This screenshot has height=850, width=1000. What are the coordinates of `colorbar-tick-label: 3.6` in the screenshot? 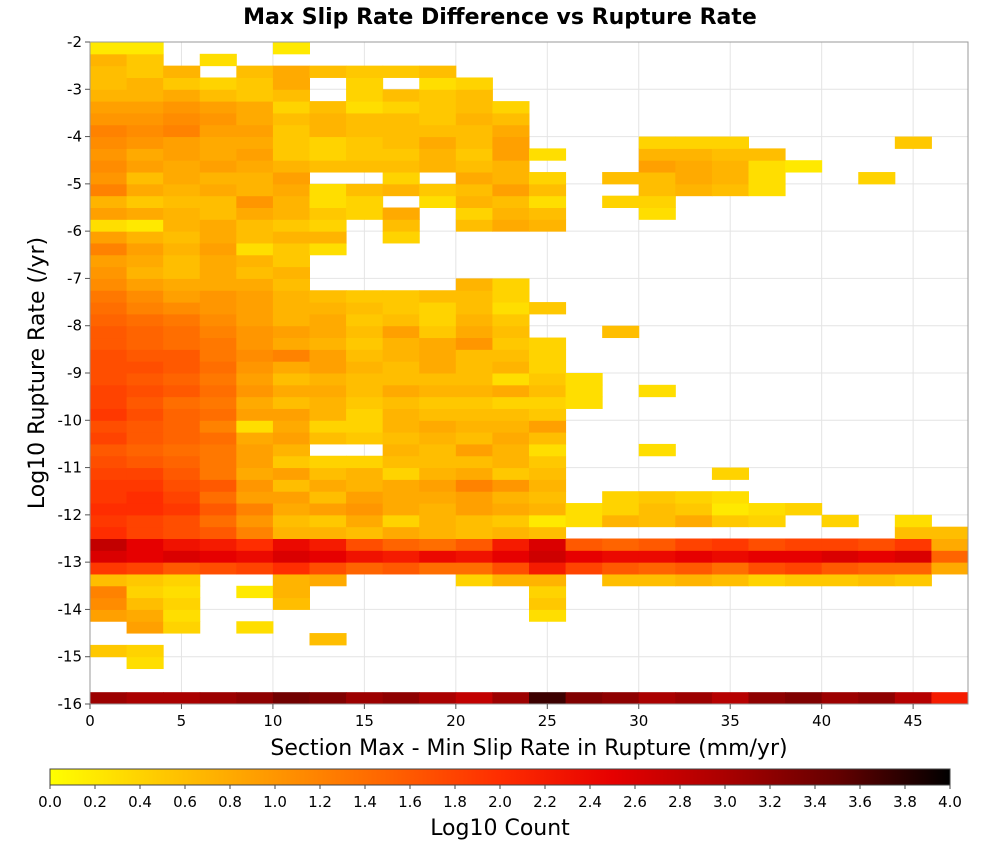 It's located at (860, 802).